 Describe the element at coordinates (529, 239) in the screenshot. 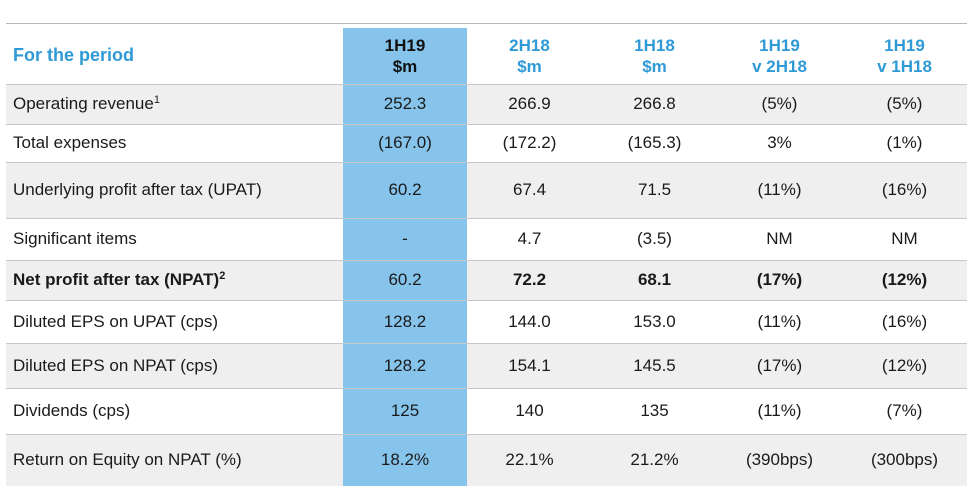

I see `table-cell: 4.7` at that location.